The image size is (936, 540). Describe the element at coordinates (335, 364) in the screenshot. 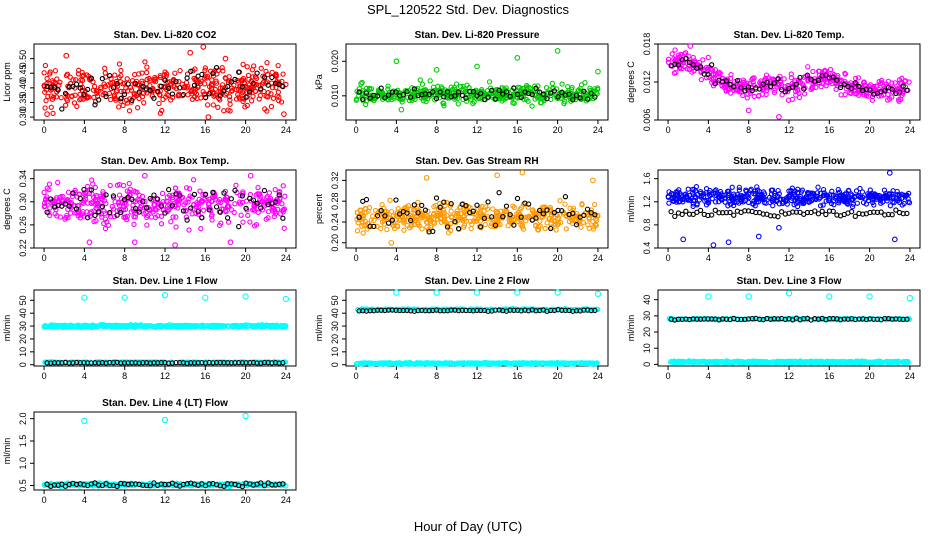

I see `y-tick-label: 0` at that location.